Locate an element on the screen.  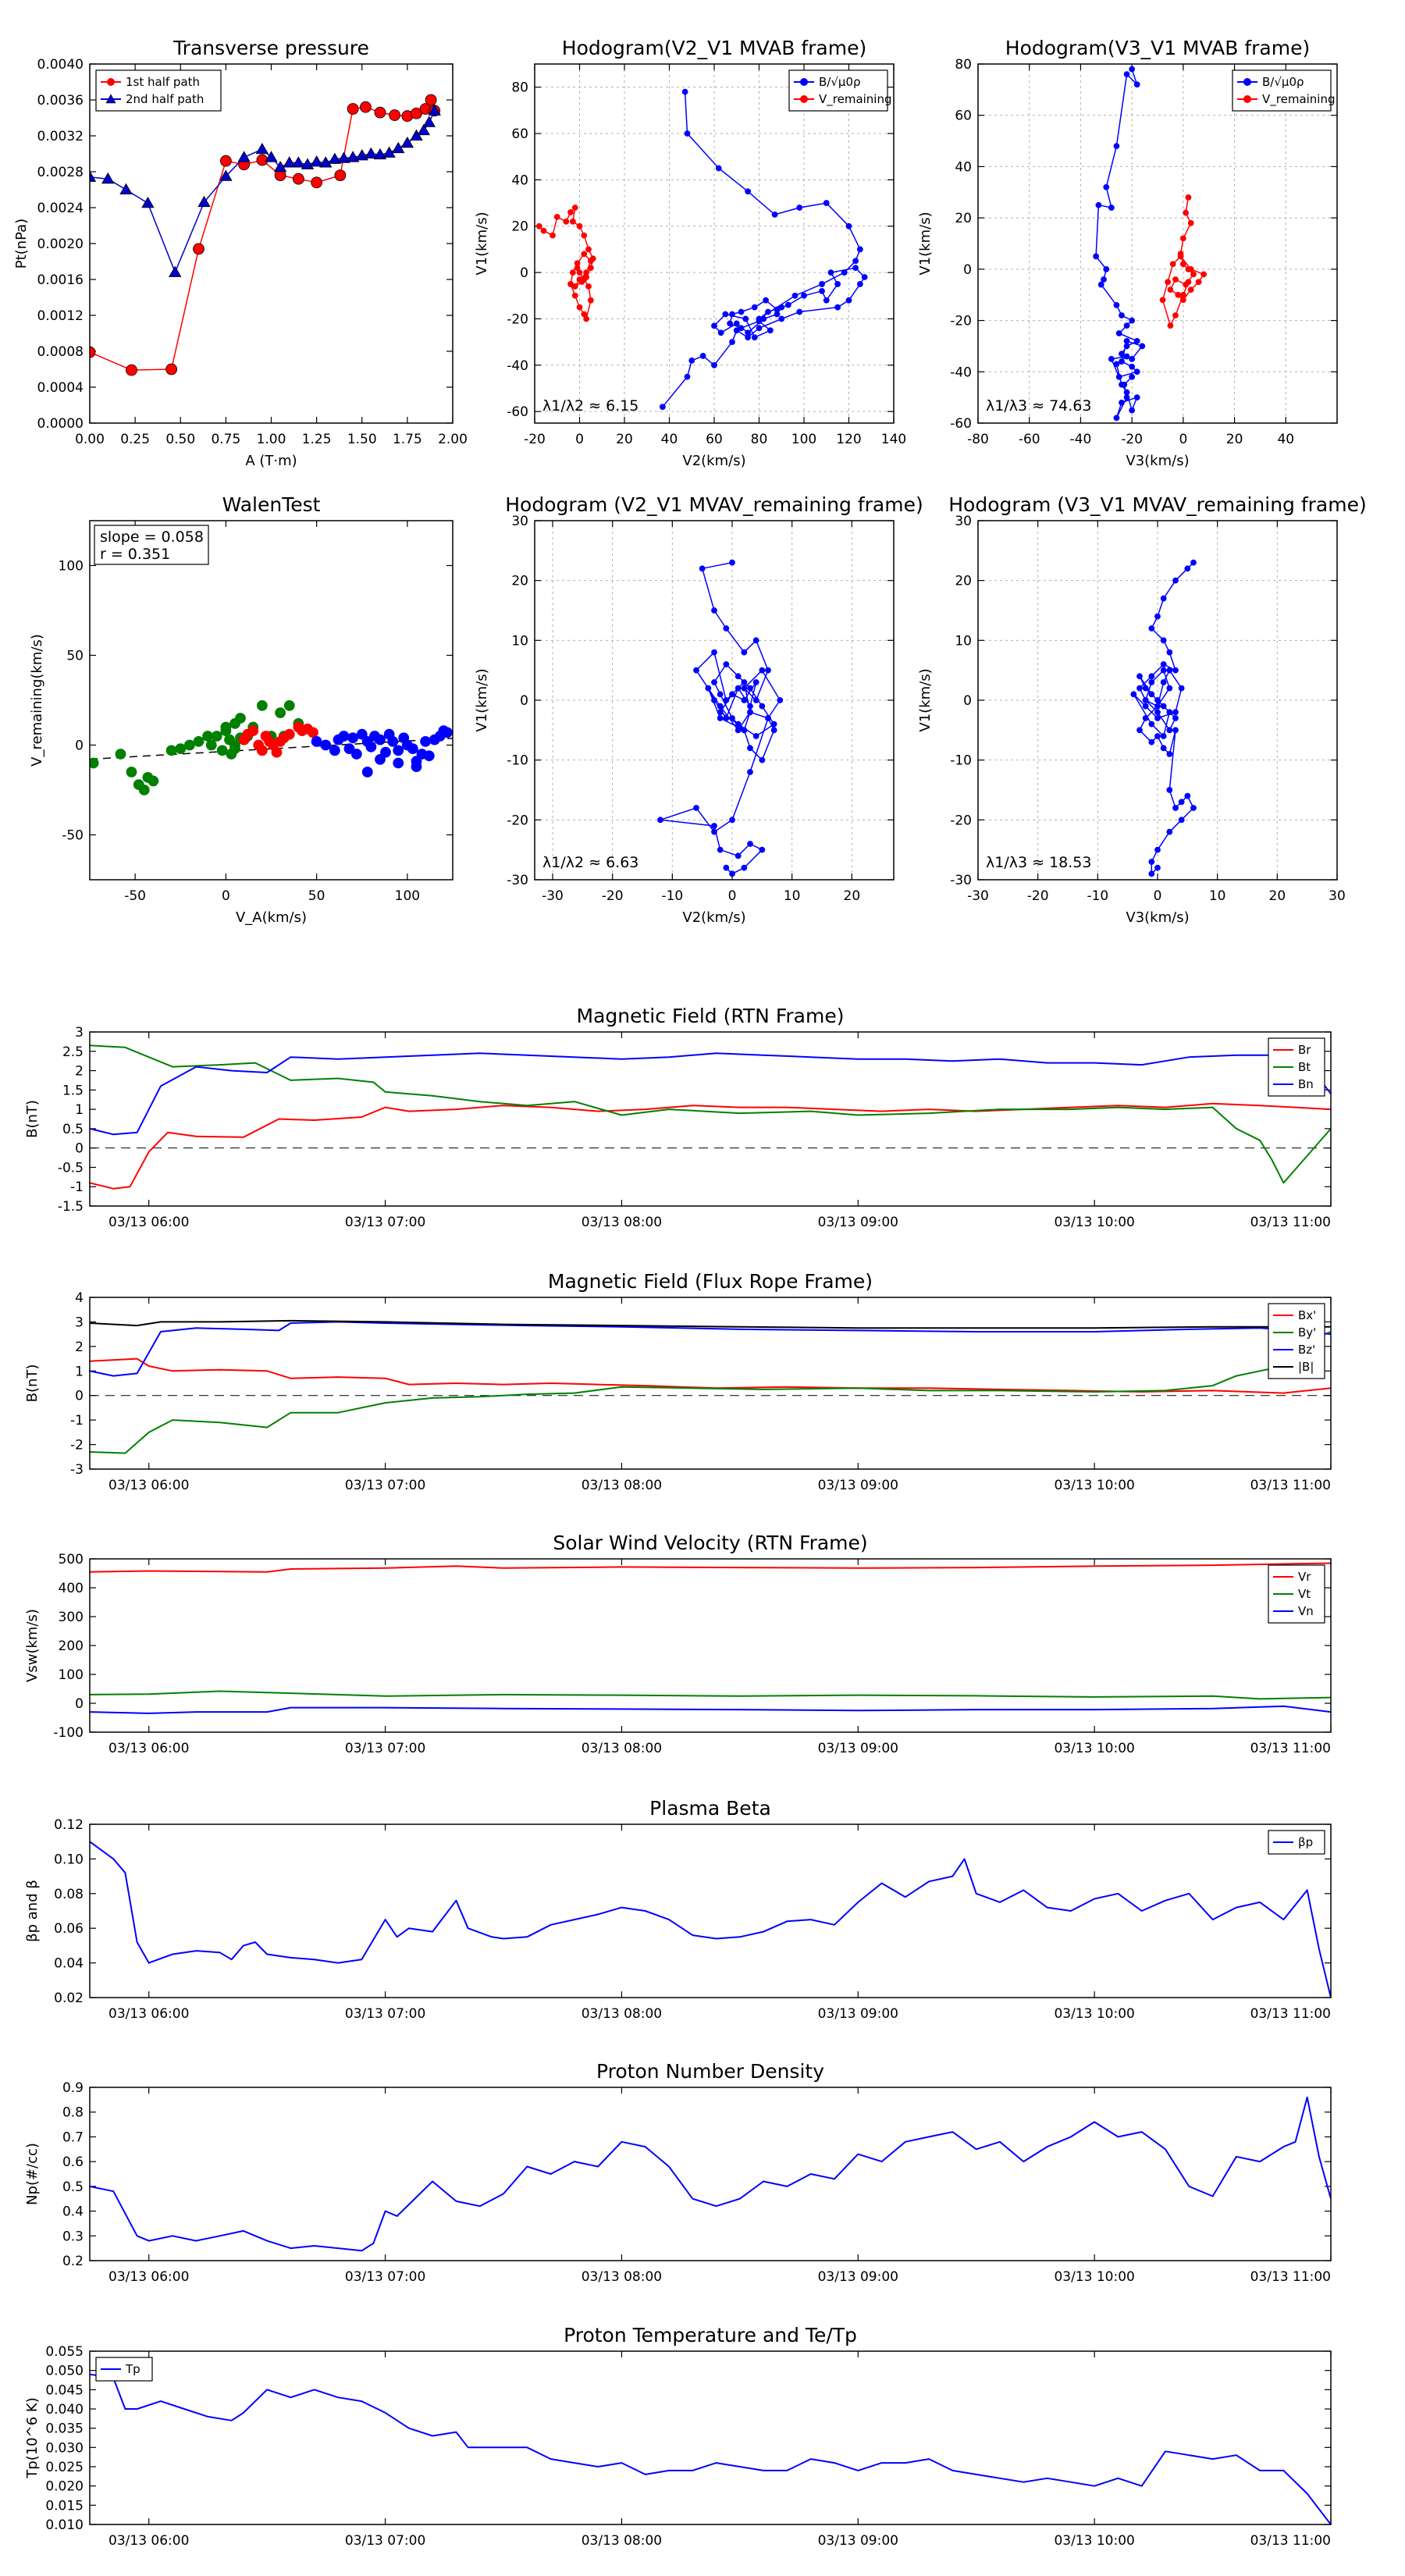
y-tick-label: 0.045 is located at coordinates (64, 2390).